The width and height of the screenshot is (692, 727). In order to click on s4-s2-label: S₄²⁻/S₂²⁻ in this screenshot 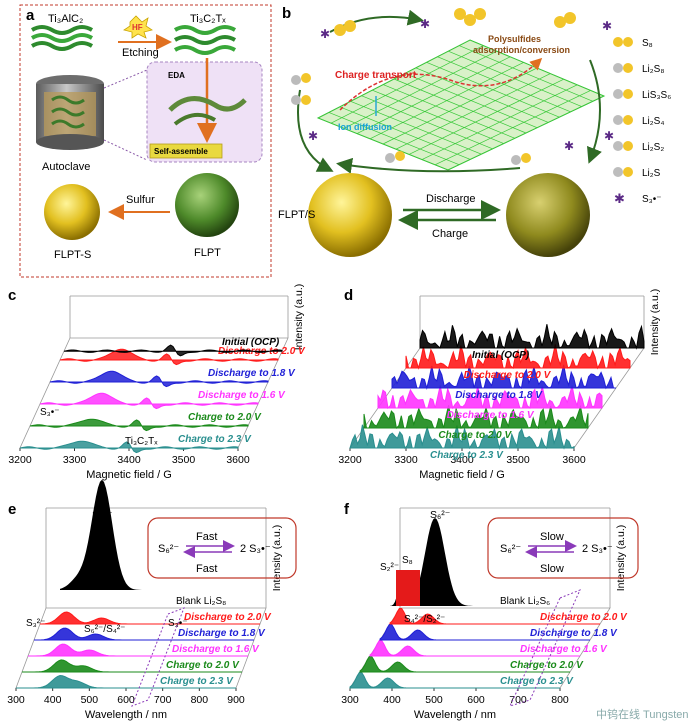, I will do `click(424, 619)`.